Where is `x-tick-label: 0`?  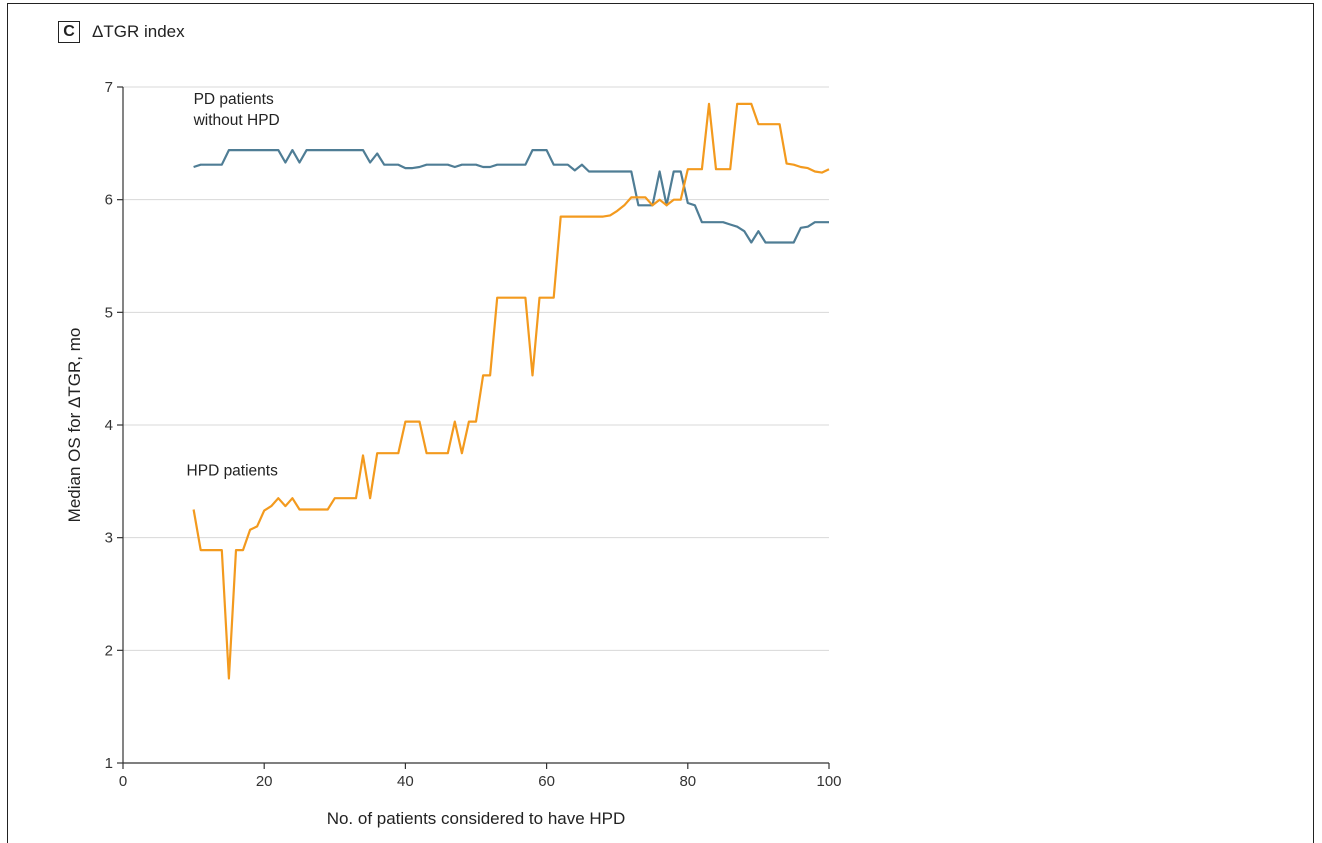 x-tick-label: 0 is located at coordinates (123, 781).